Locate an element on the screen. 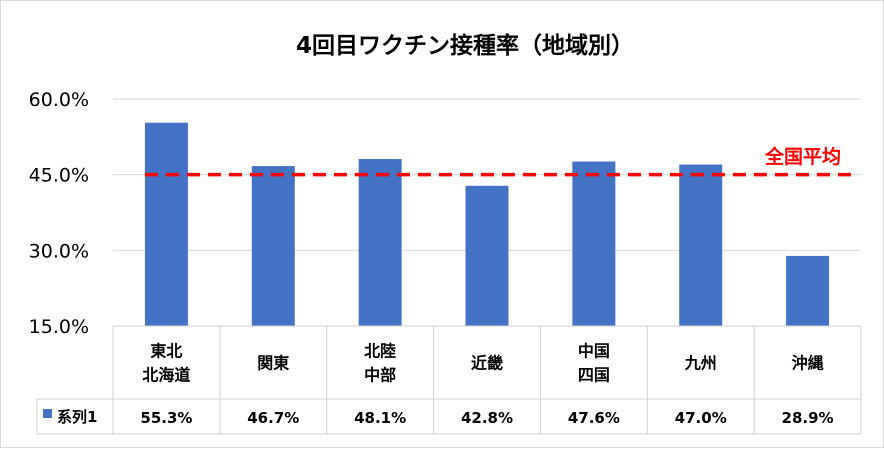  category-label: 中部 is located at coordinates (380, 375).